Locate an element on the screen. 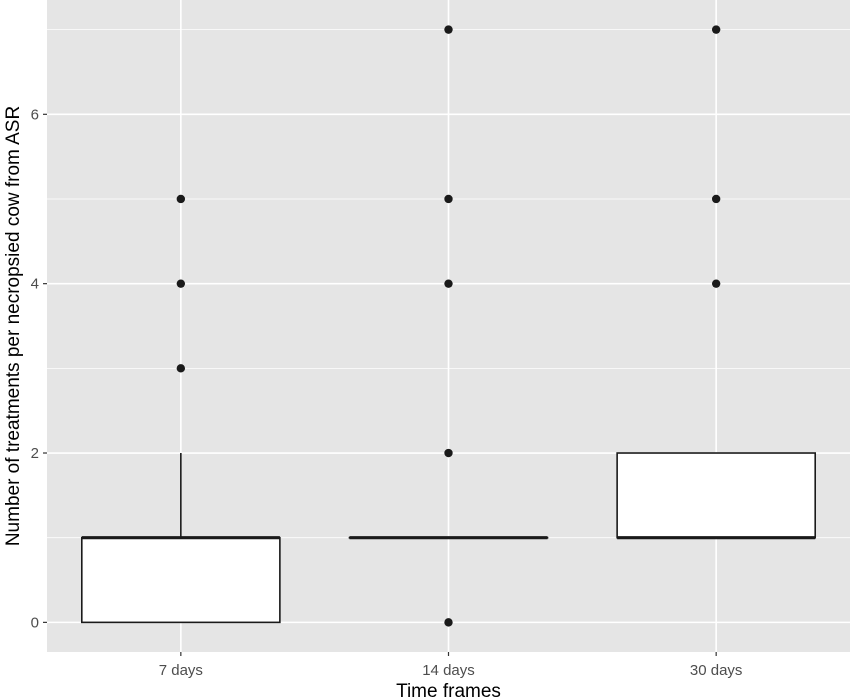 The image size is (850, 700). y-tick-label: 4 is located at coordinates (35, 284).